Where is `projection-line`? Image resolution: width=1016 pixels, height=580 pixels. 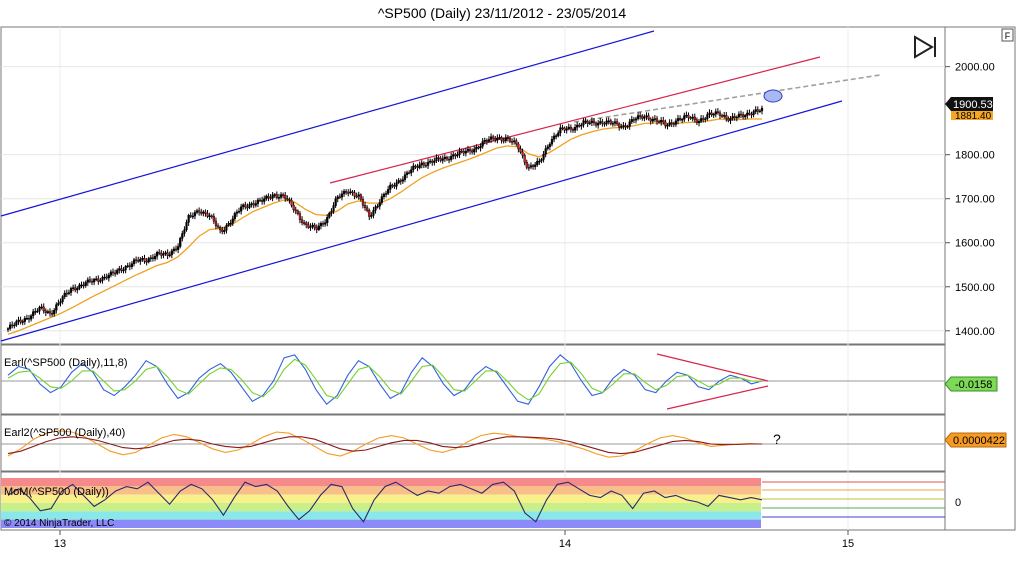 projection-line is located at coordinates (727, 98).